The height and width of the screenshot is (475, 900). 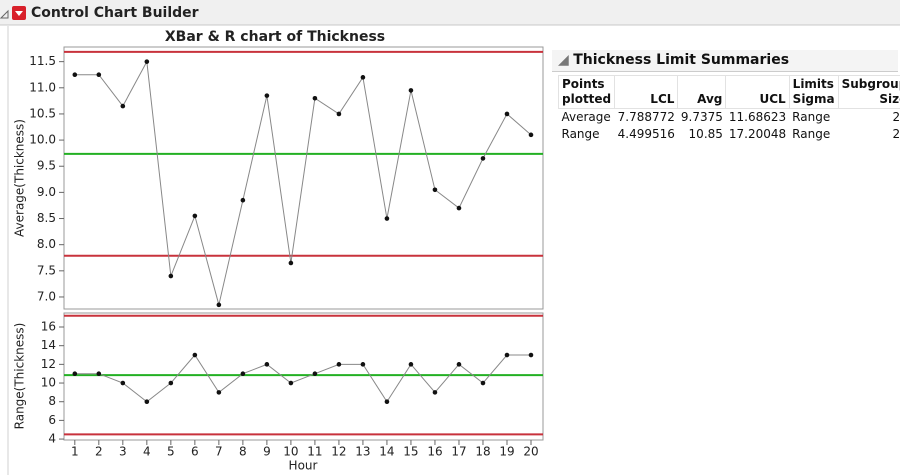 I want to click on y-tick-label: 14, so click(x=48, y=345).